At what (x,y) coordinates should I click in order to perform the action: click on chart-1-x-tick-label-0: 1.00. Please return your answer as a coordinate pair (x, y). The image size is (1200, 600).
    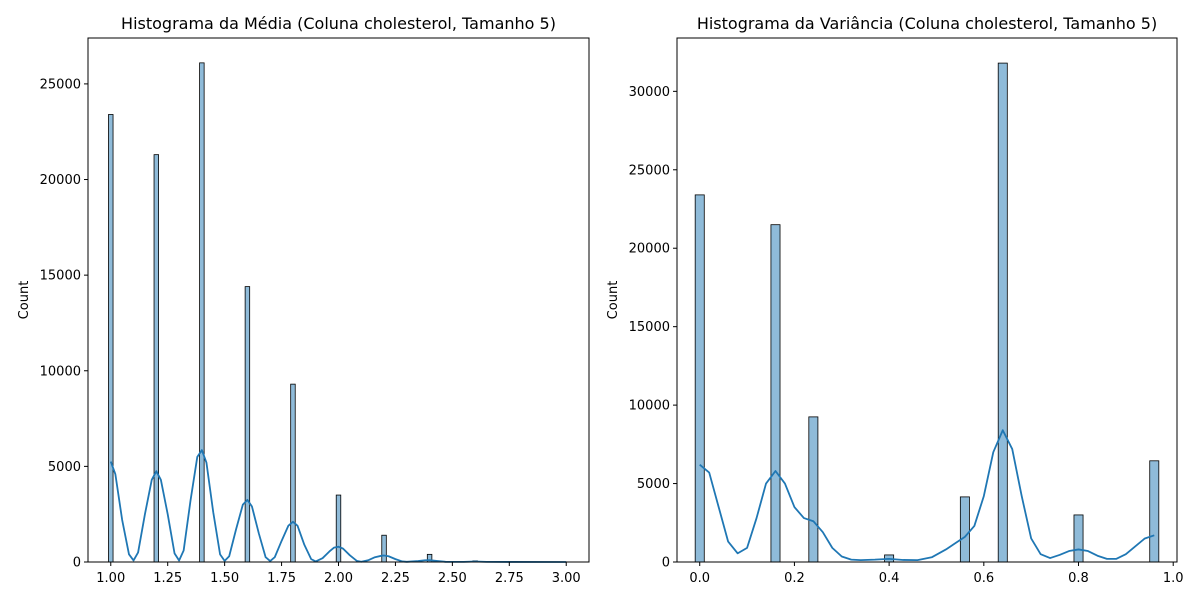
    Looking at the image, I should click on (110, 578).